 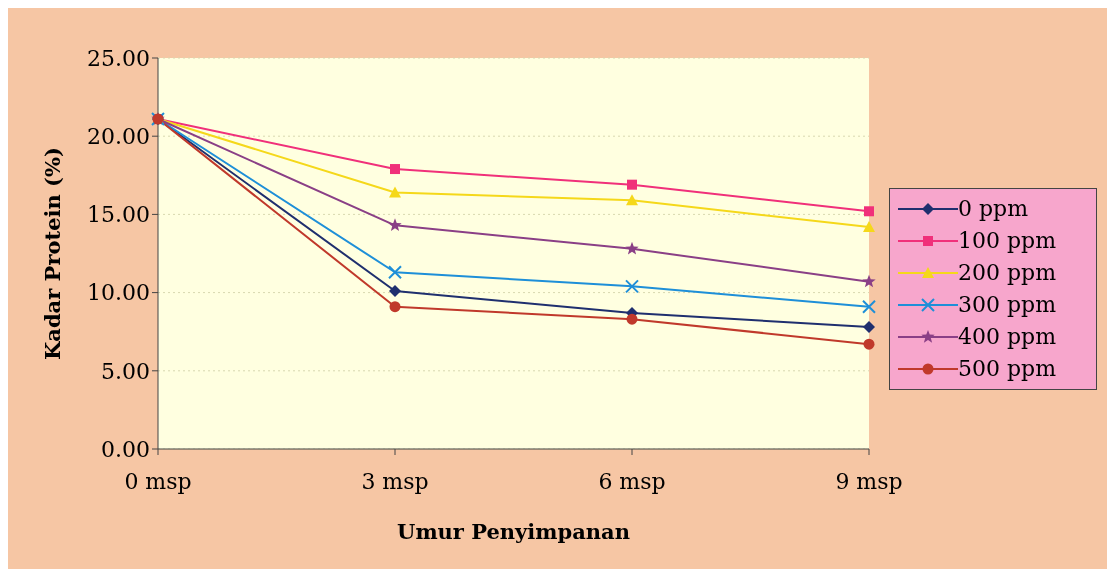 I want to click on legend-label: 300 ppm, so click(x=1007, y=304).